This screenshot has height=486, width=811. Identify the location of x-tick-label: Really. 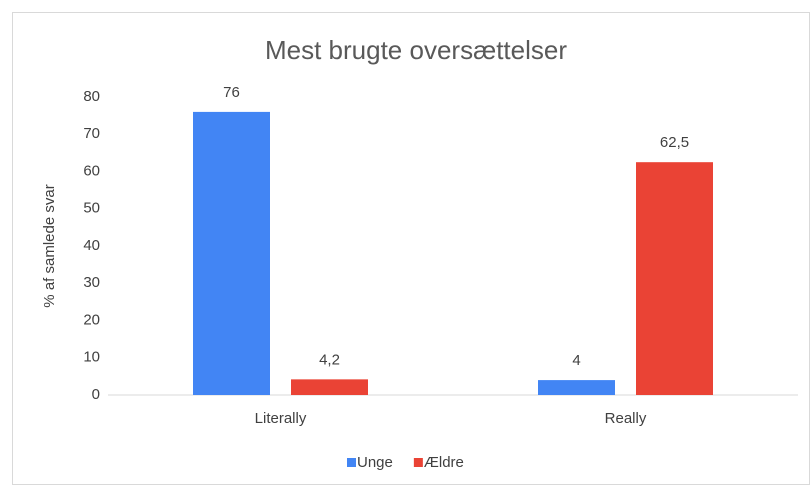
(626, 418).